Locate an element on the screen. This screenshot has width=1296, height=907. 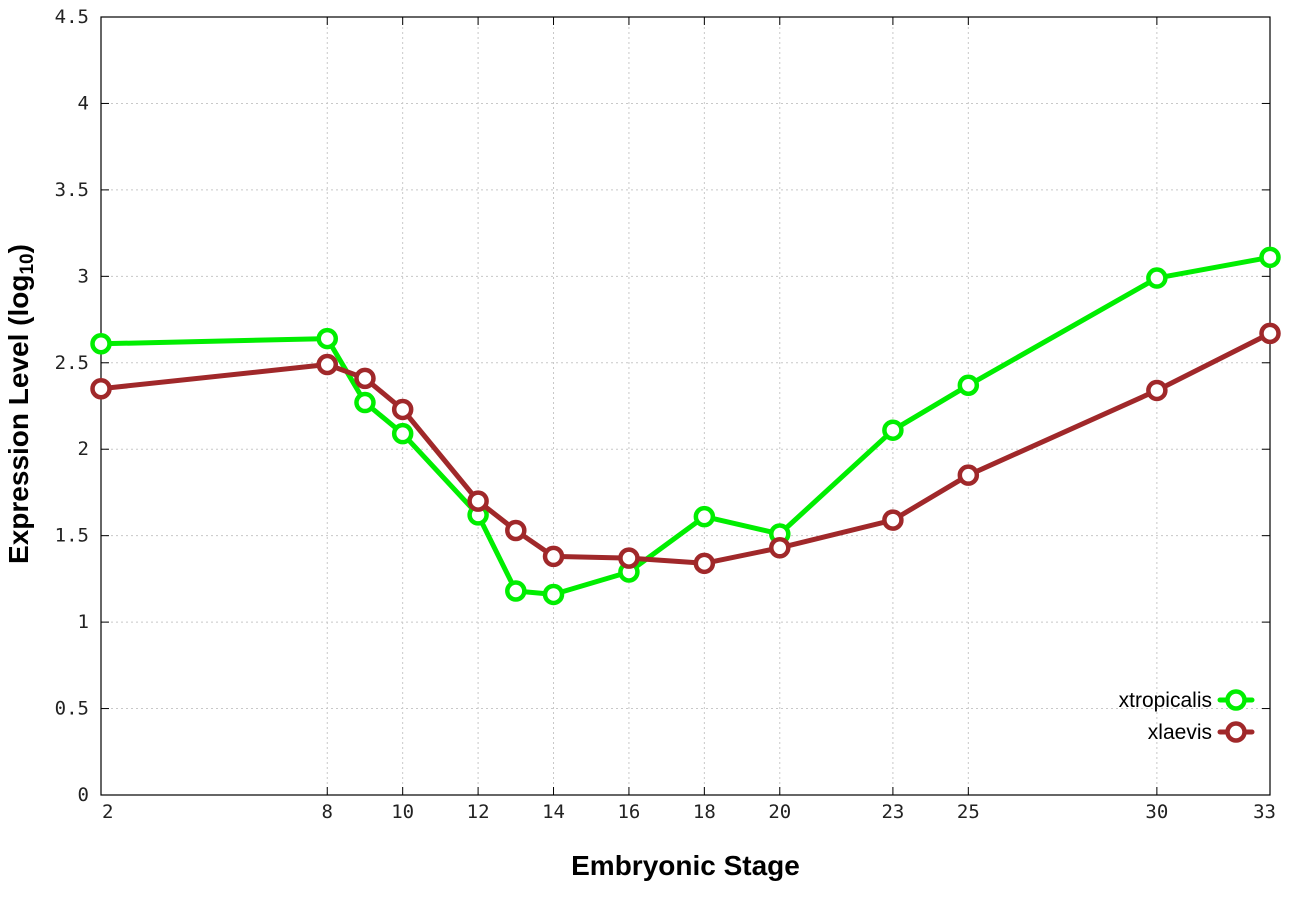
y-axis-title-subscript: 10 is located at coordinates (27, 263).